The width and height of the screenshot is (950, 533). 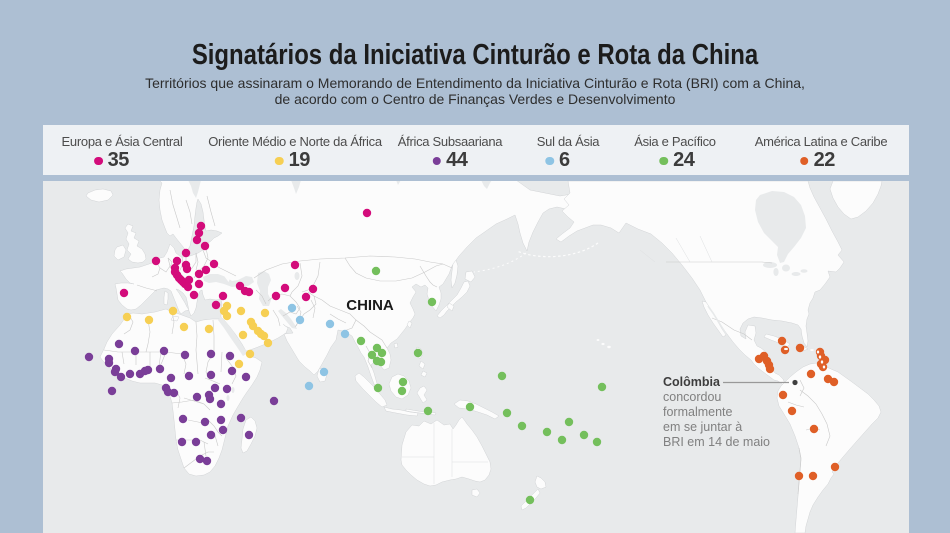 I want to click on svg-text: Colômbia, so click(x=692, y=382).